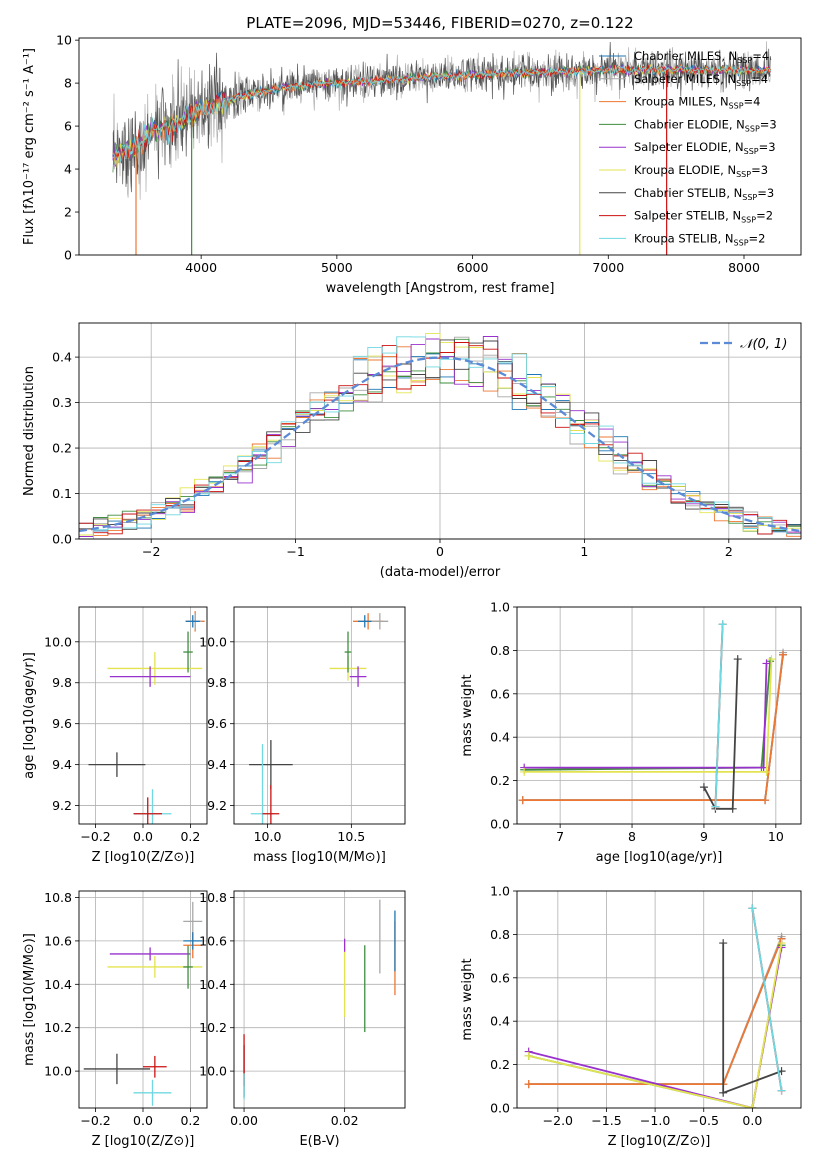 Image resolution: width=819 pixels, height=1170 pixels. What do you see at coordinates (701, 57) in the screenshot?
I see `legend-entry: Chabrier MILES, NSSP=4` at bounding box center [701, 57].